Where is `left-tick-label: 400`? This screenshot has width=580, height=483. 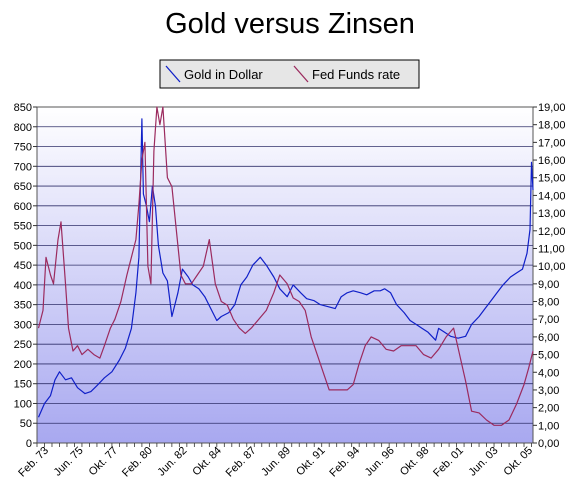 left-tick-label: 400 is located at coordinates (23, 286).